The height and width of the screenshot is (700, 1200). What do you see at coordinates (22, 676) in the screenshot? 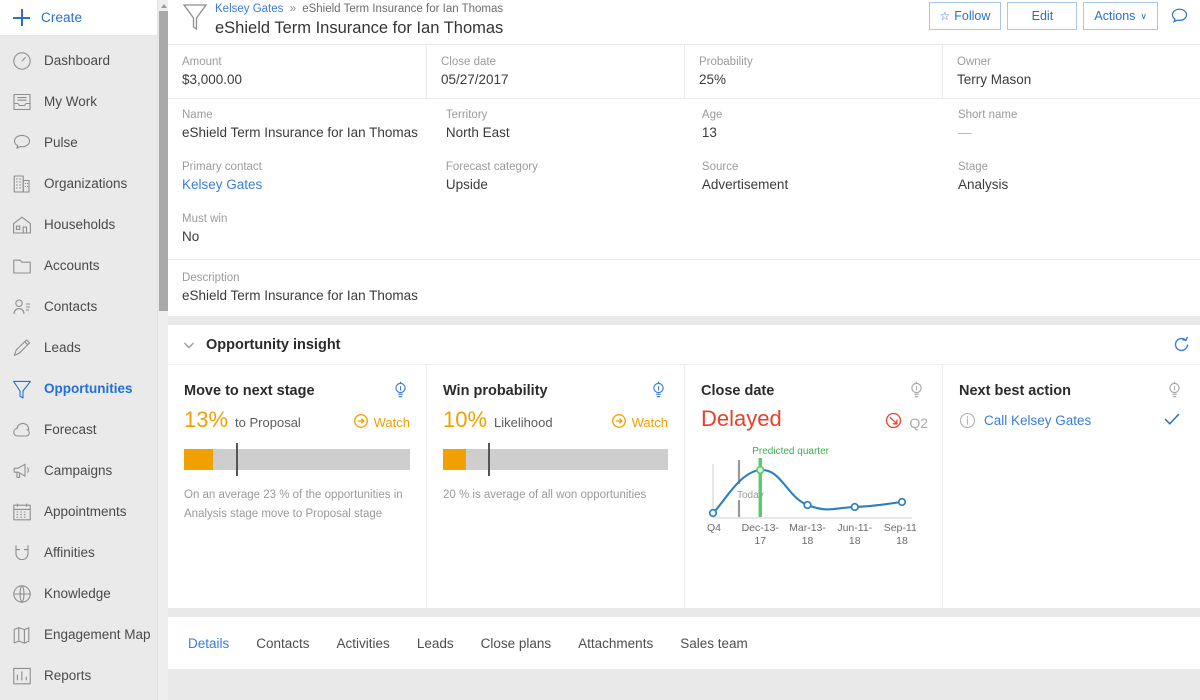
I see `bar-chart-icon` at bounding box center [22, 676].